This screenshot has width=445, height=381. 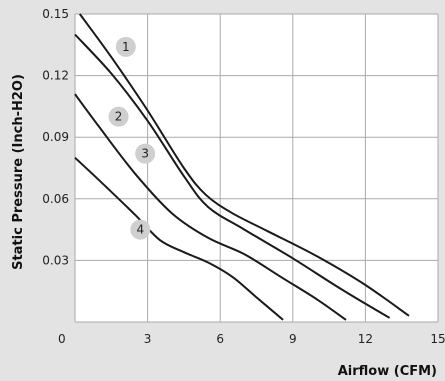 What do you see at coordinates (18, 172) in the screenshot?
I see `y-axis-label: Static Pressure (Inch-H2O)` at bounding box center [18, 172].